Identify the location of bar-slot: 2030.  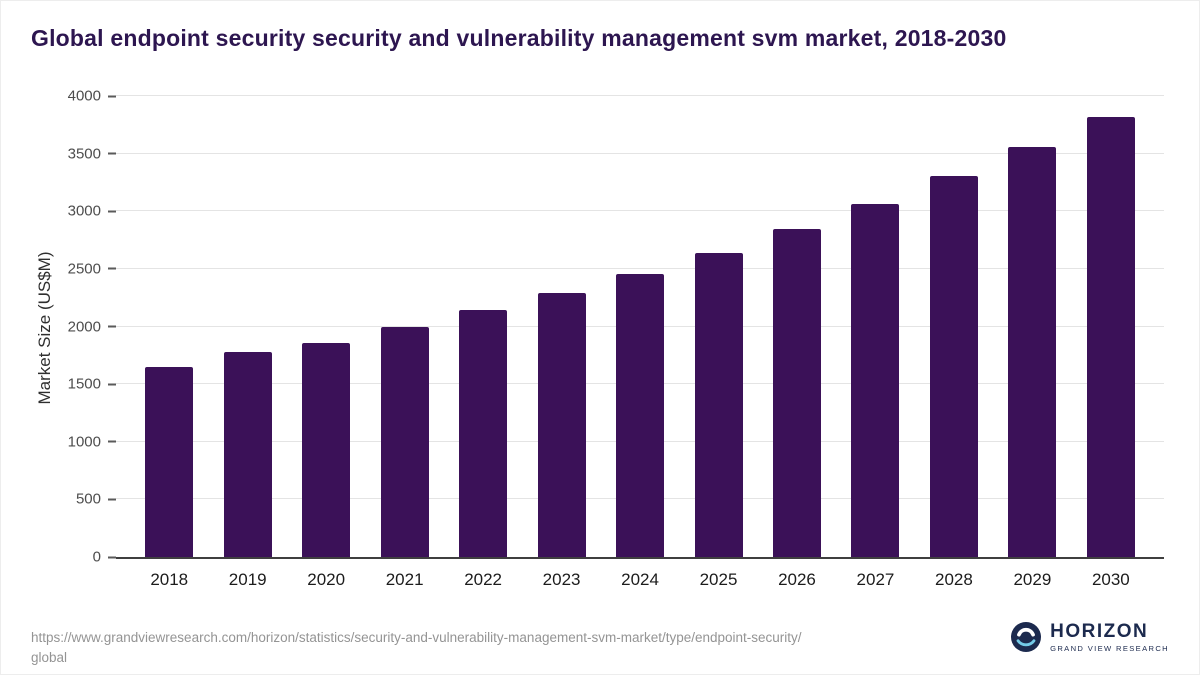
(1111, 342).